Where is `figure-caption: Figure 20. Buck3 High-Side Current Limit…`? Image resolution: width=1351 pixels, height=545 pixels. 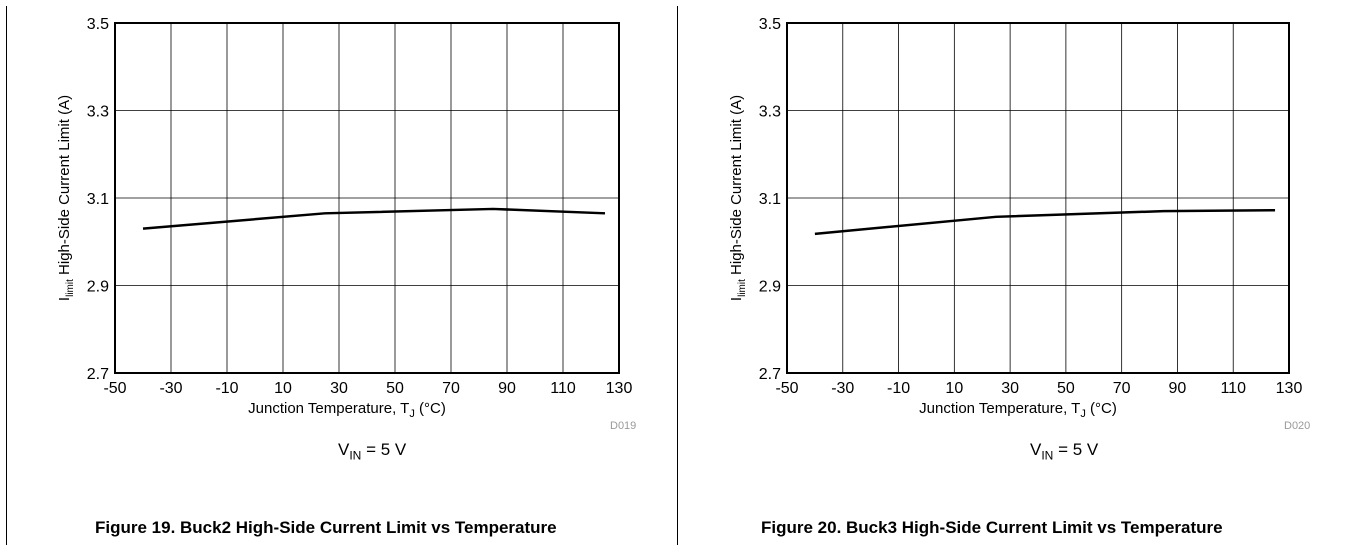
figure-caption: Figure 20. Buck3 High-Side Current Limit… is located at coordinates (992, 527).